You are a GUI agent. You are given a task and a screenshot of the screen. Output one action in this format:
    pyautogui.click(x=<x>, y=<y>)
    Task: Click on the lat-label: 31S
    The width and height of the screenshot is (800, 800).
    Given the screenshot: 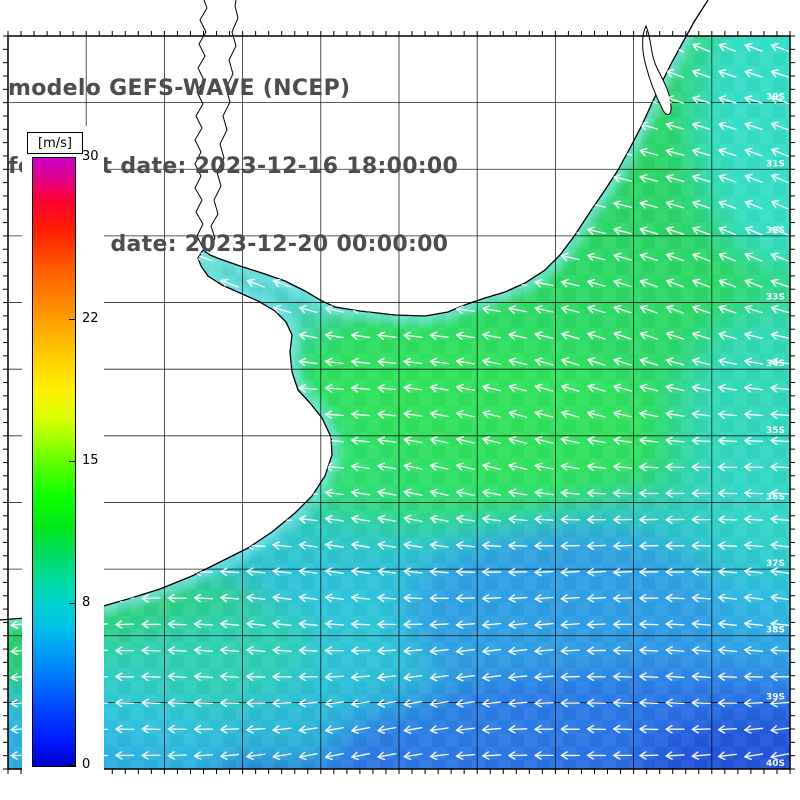 What is the action you would take?
    pyautogui.click(x=775, y=164)
    